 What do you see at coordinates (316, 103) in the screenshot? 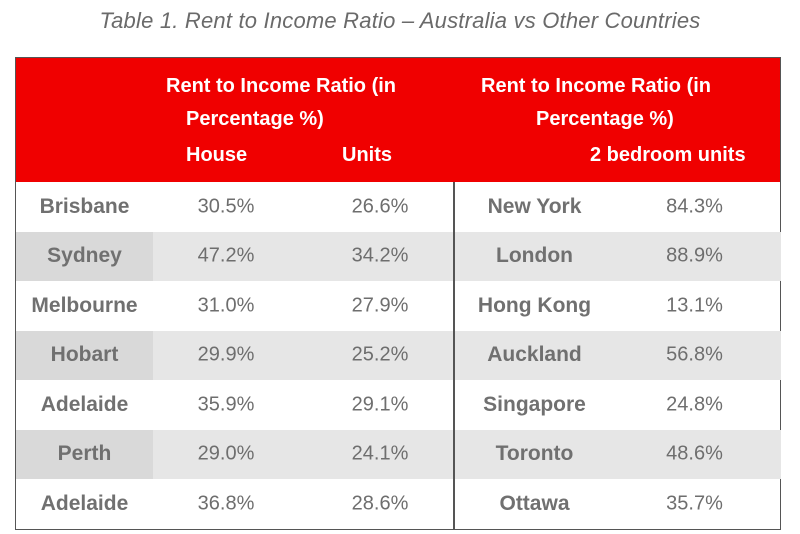
I see `header-group-australia: Rent to Income Ratio (in Percentage %)` at bounding box center [316, 103].